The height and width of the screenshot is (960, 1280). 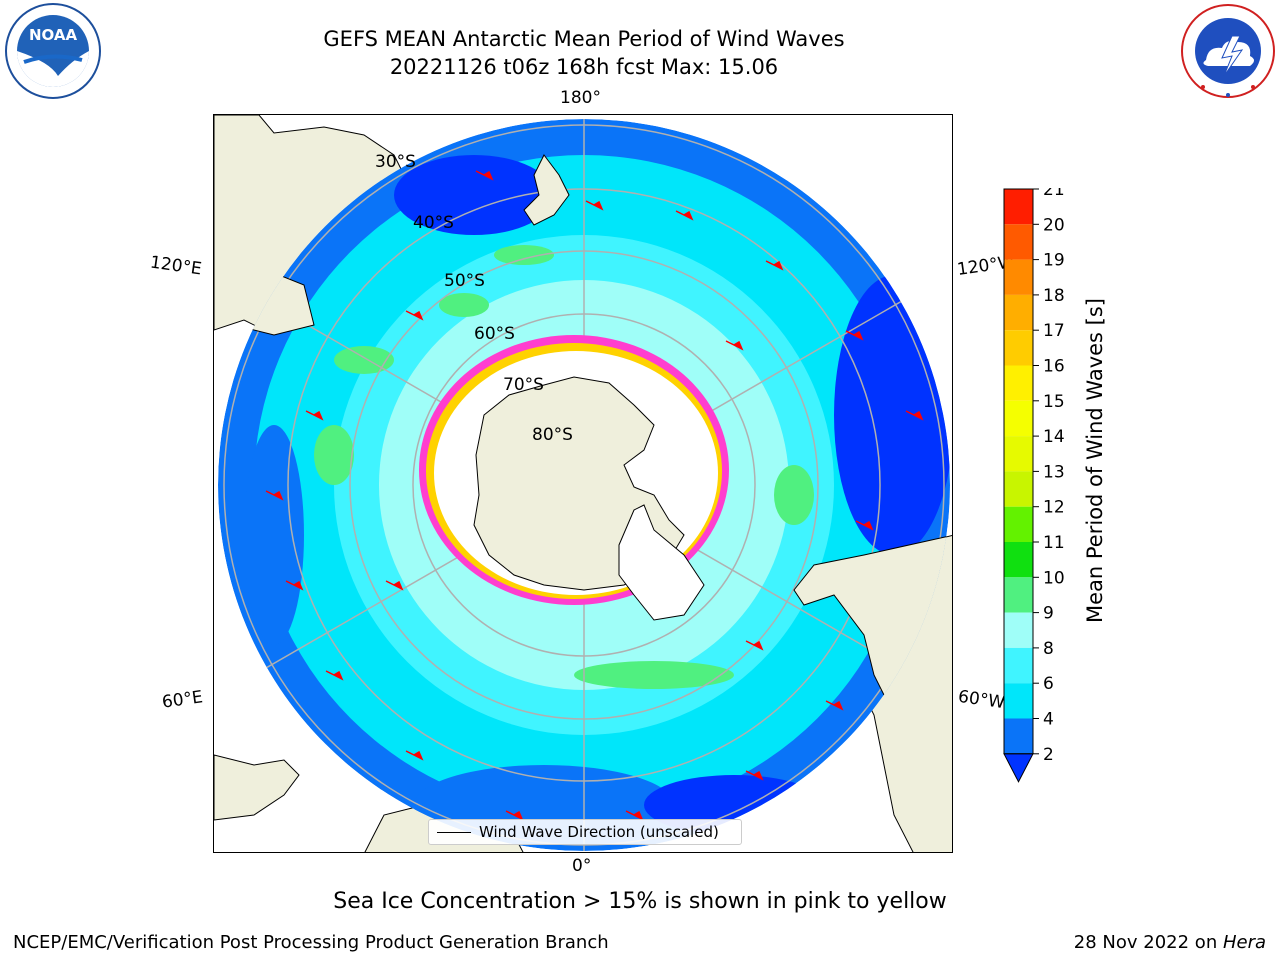 I want to click on chart-subtitle: 20221126 t06z 168h fcst Max: 15.06, so click(x=584, y=67).